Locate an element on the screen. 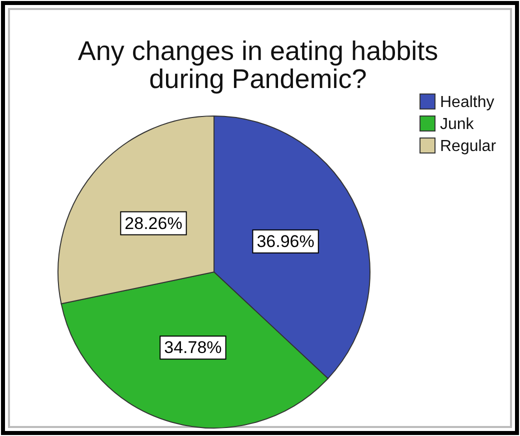  legend-label: Healthy is located at coordinates (467, 102).